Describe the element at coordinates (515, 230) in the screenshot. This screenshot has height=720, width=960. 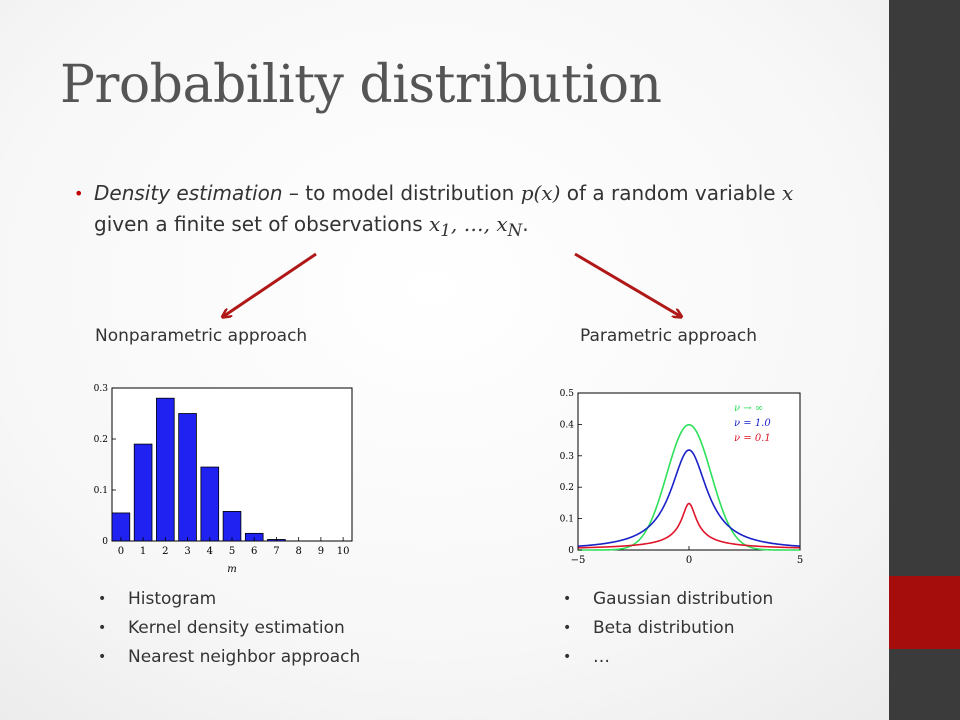
I see `math-xN-sub: N` at that location.